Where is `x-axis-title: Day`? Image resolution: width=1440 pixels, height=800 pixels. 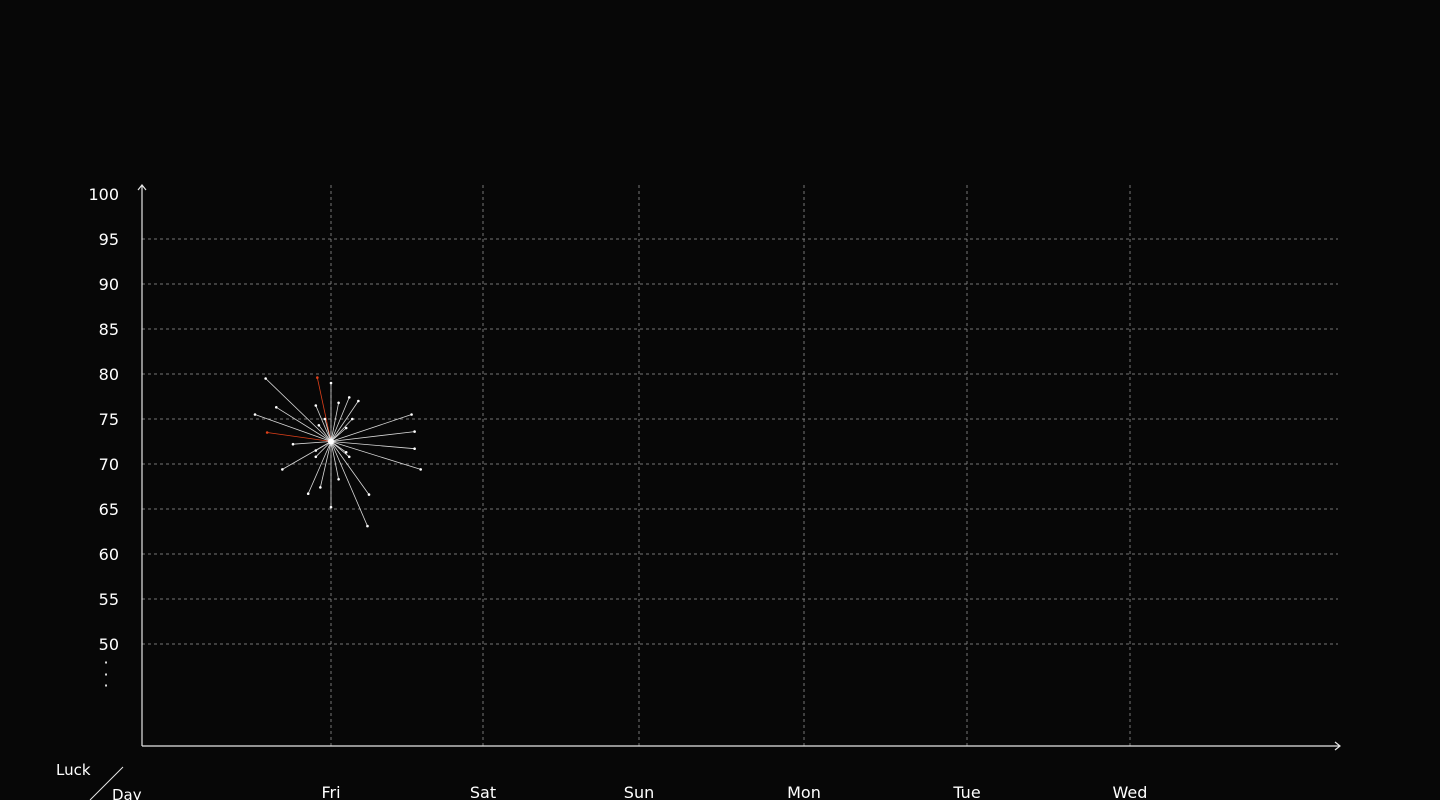
x-axis-title: Day is located at coordinates (127, 793).